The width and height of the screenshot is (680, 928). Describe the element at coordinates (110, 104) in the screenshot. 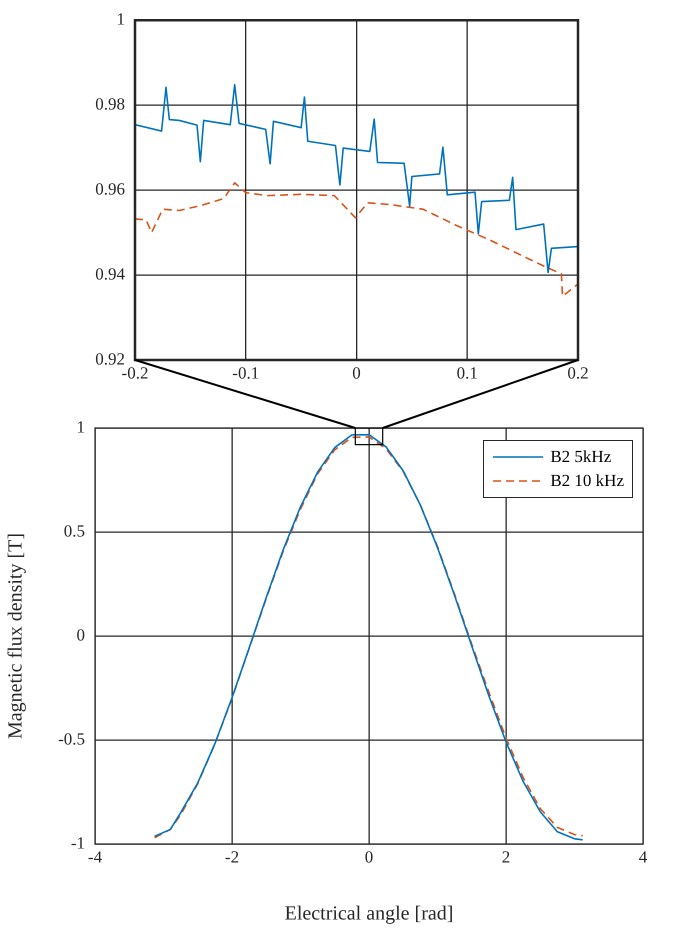

I see `y-tick-label: 0.98` at that location.